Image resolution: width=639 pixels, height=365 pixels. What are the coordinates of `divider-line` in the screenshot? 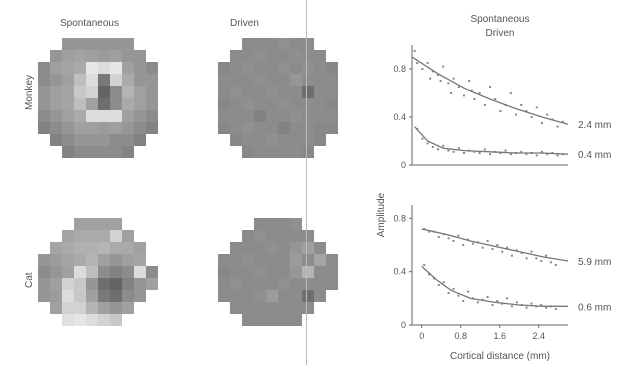 It's located at (306, 182).